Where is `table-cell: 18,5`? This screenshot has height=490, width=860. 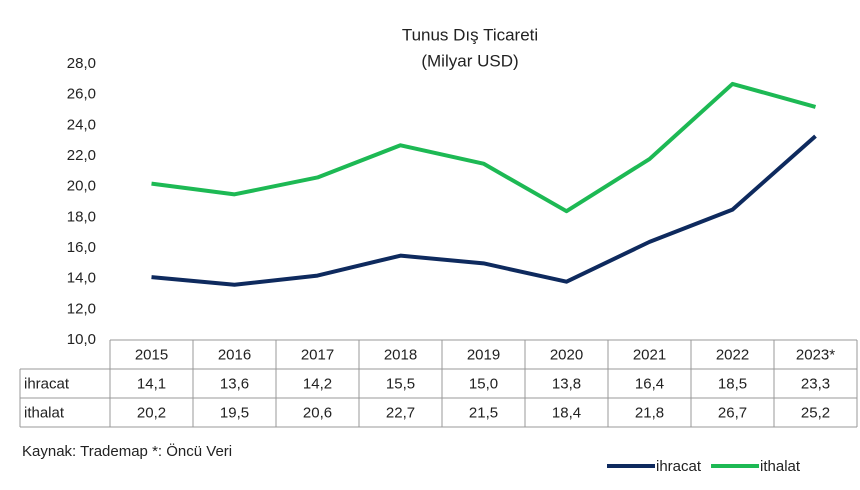 table-cell: 18,5 is located at coordinates (732, 383).